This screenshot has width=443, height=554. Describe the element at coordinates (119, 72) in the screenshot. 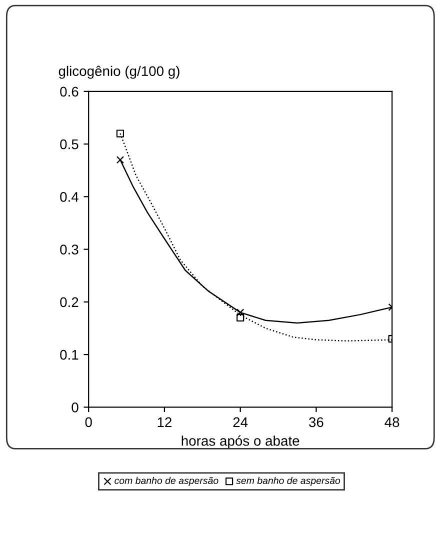

I see `y-axis-title: glicogênio (g/100 g)` at that location.